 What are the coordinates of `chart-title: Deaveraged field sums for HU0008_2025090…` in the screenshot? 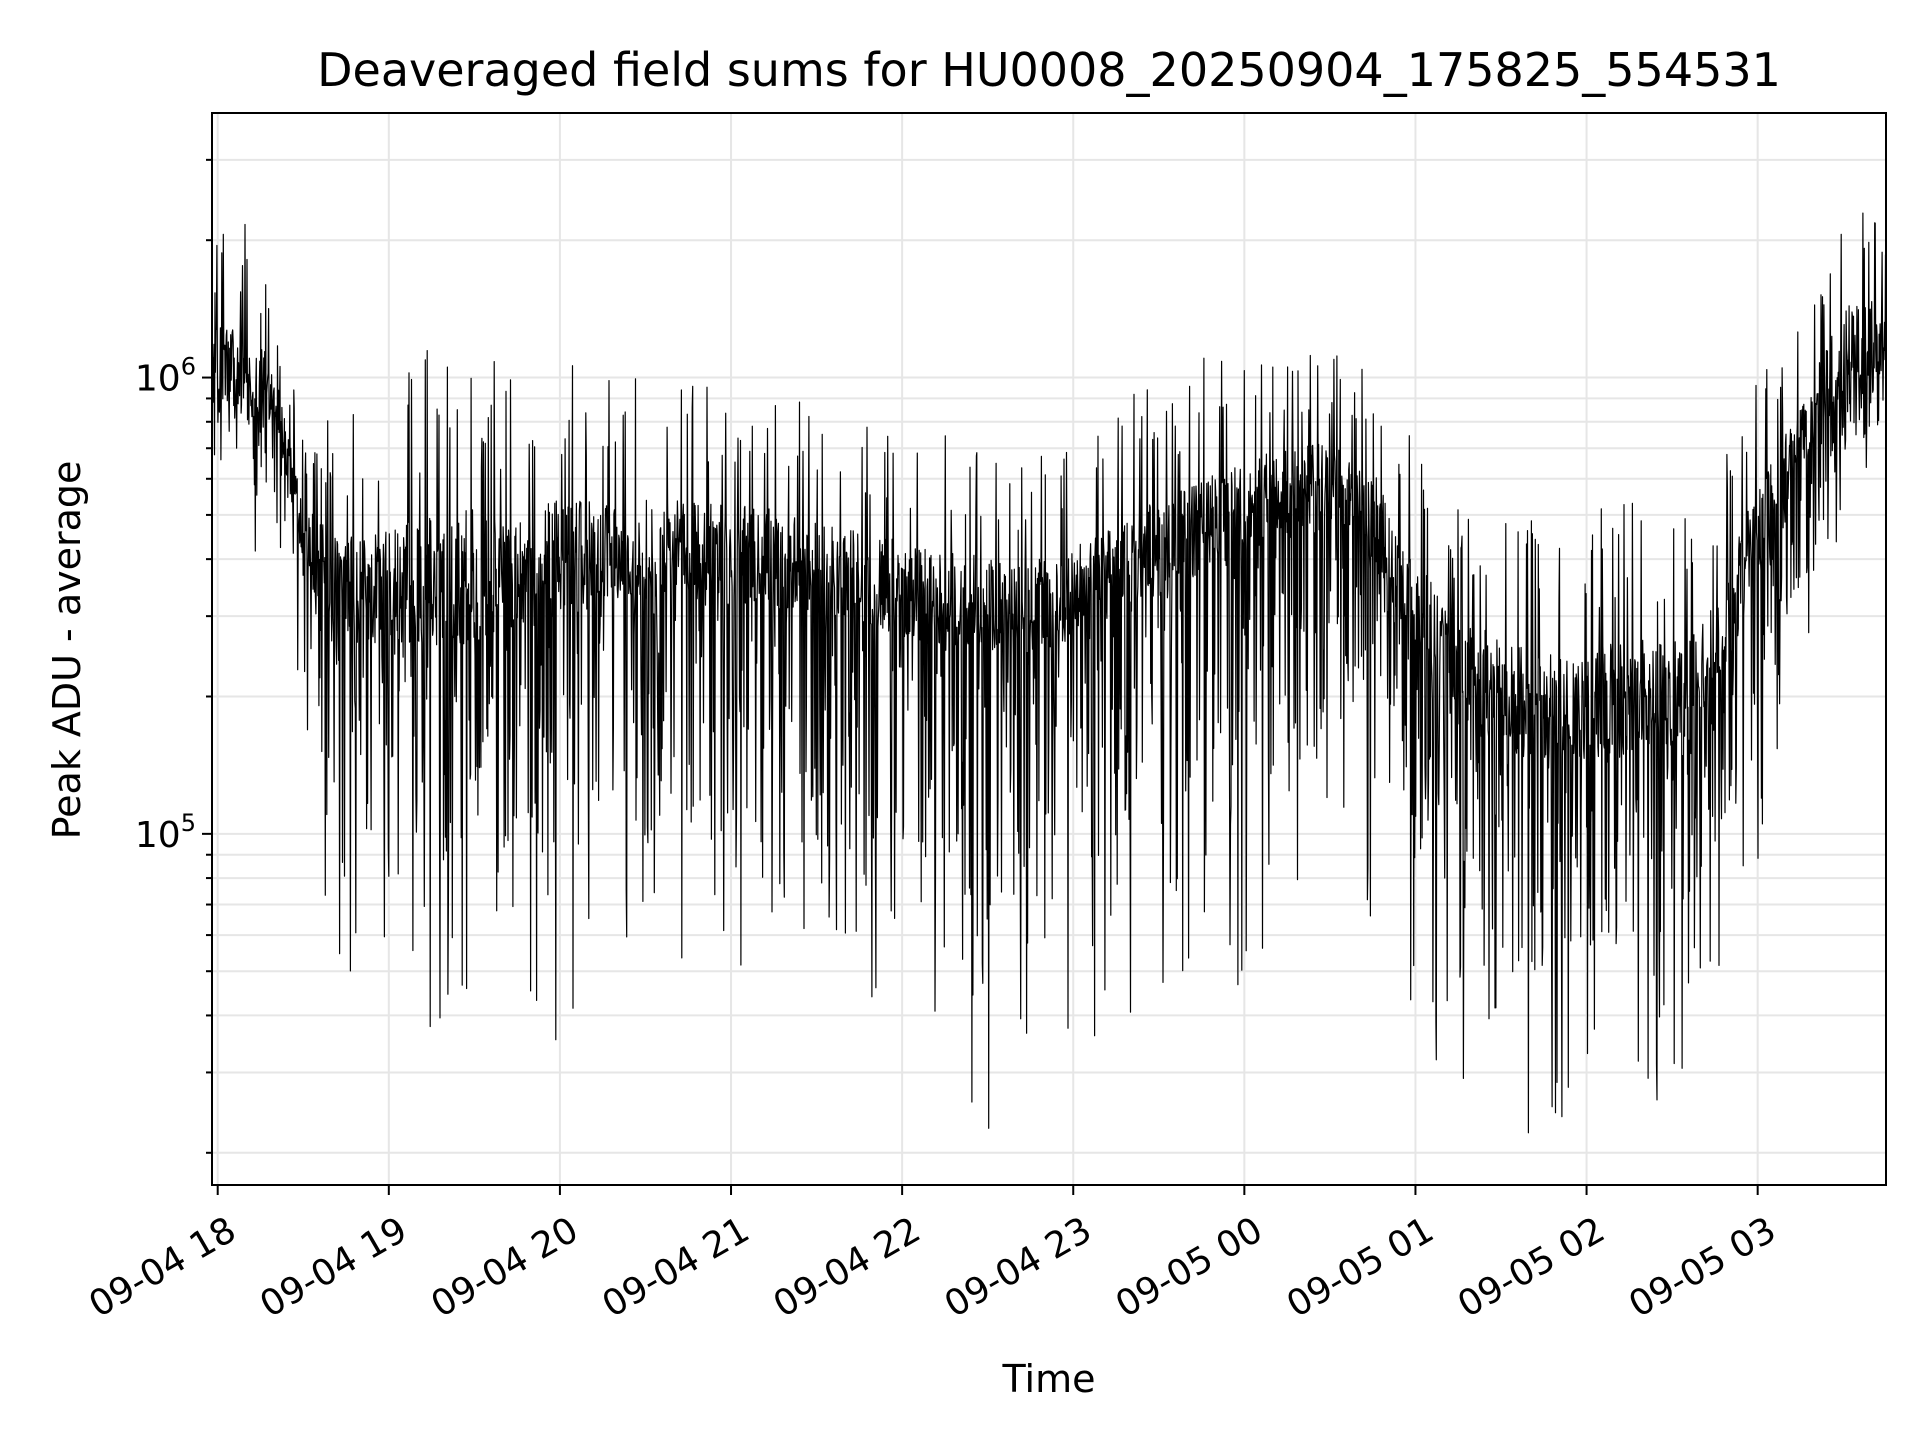 It's located at (1049, 70).